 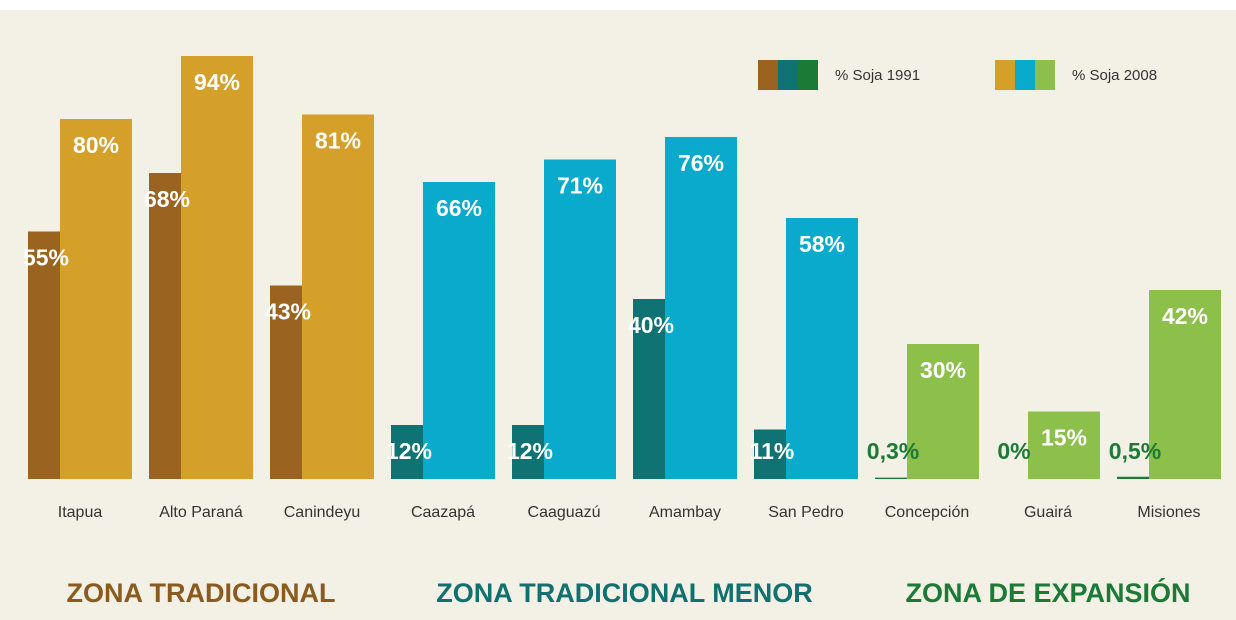 I want to click on x-tick-label: Caazapá, so click(x=443, y=512).